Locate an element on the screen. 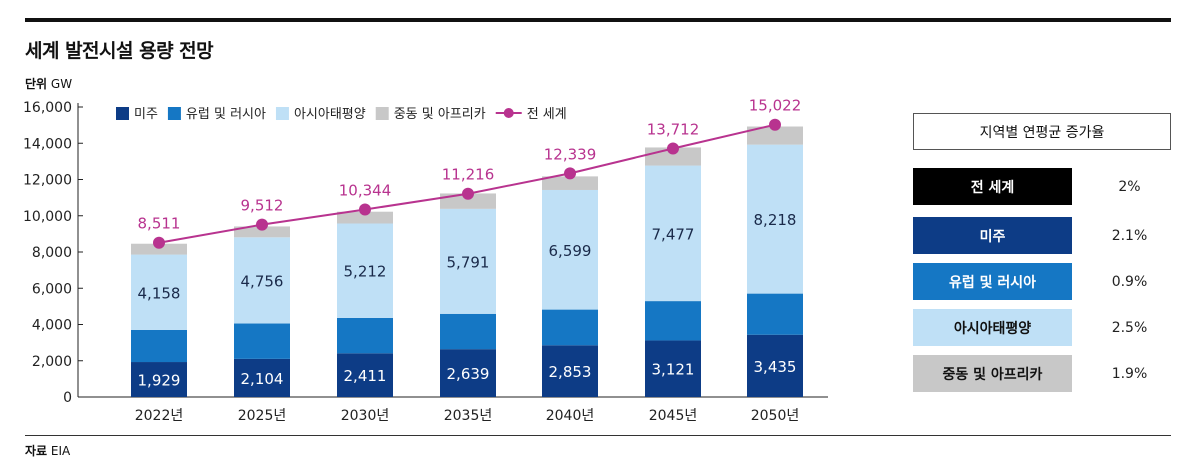 The image size is (1200, 476). bar-value-label: 2,411 is located at coordinates (365, 376).